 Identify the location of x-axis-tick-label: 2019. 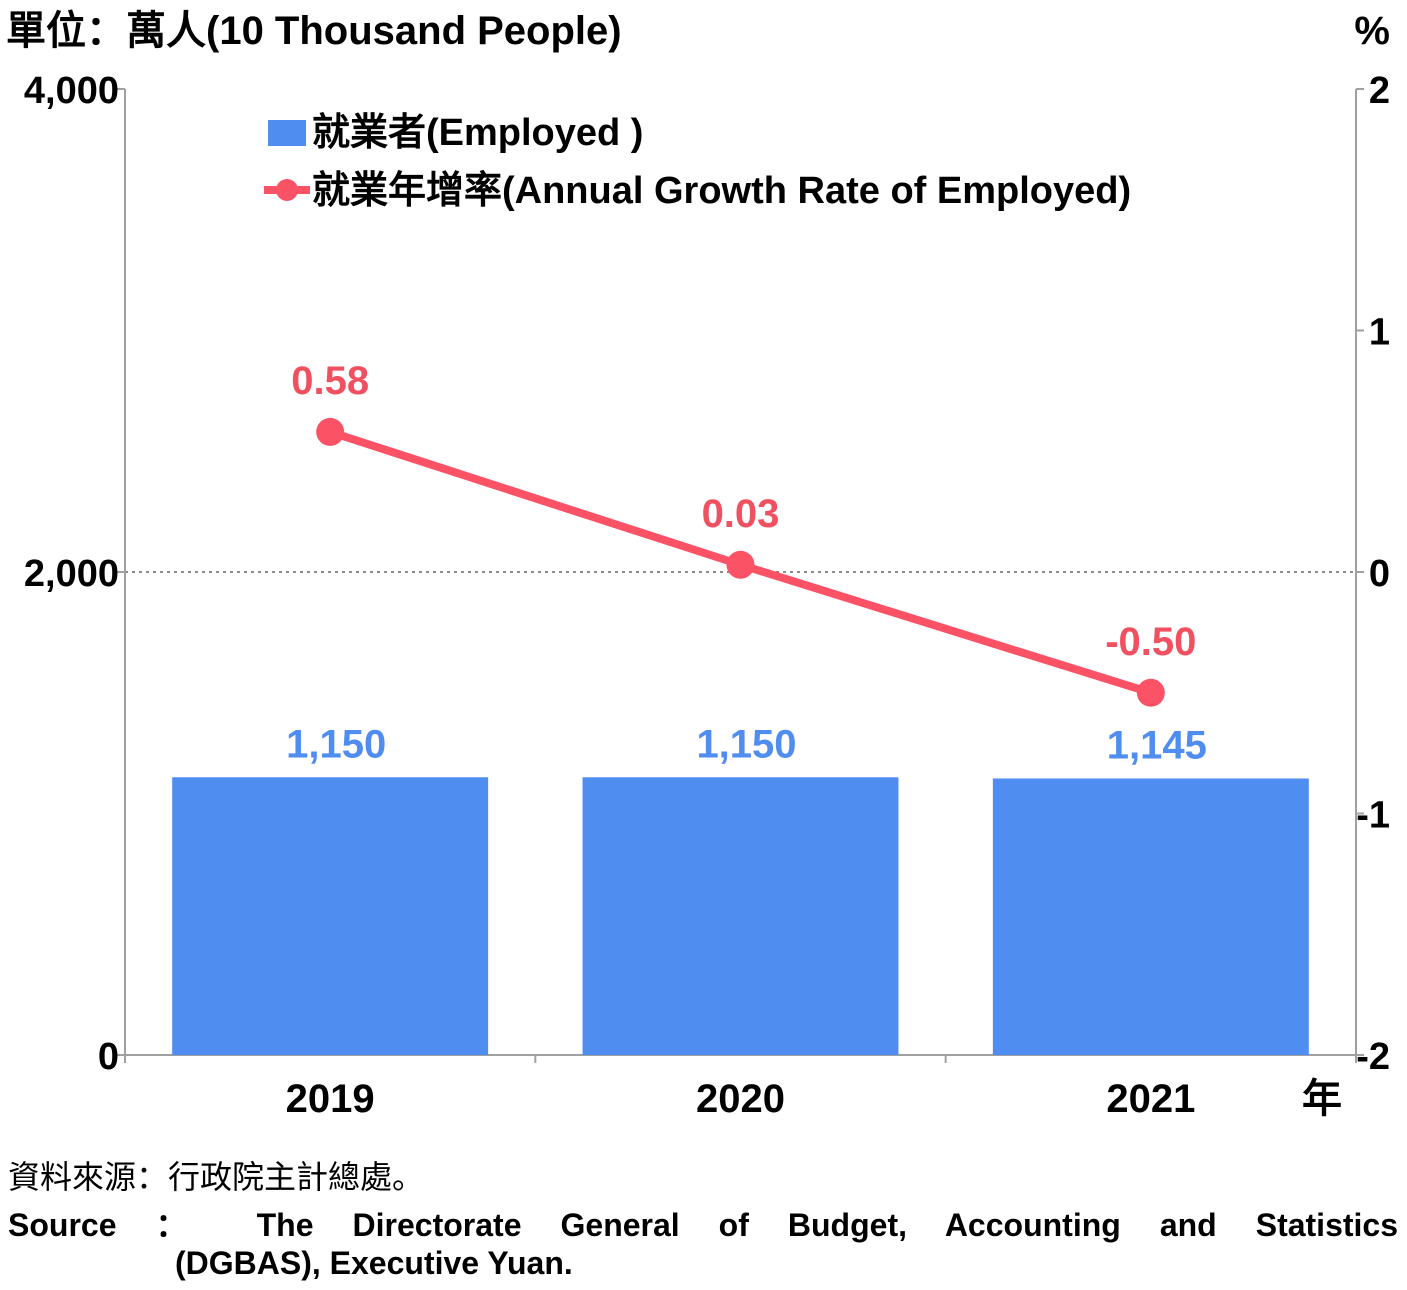
(330, 1099).